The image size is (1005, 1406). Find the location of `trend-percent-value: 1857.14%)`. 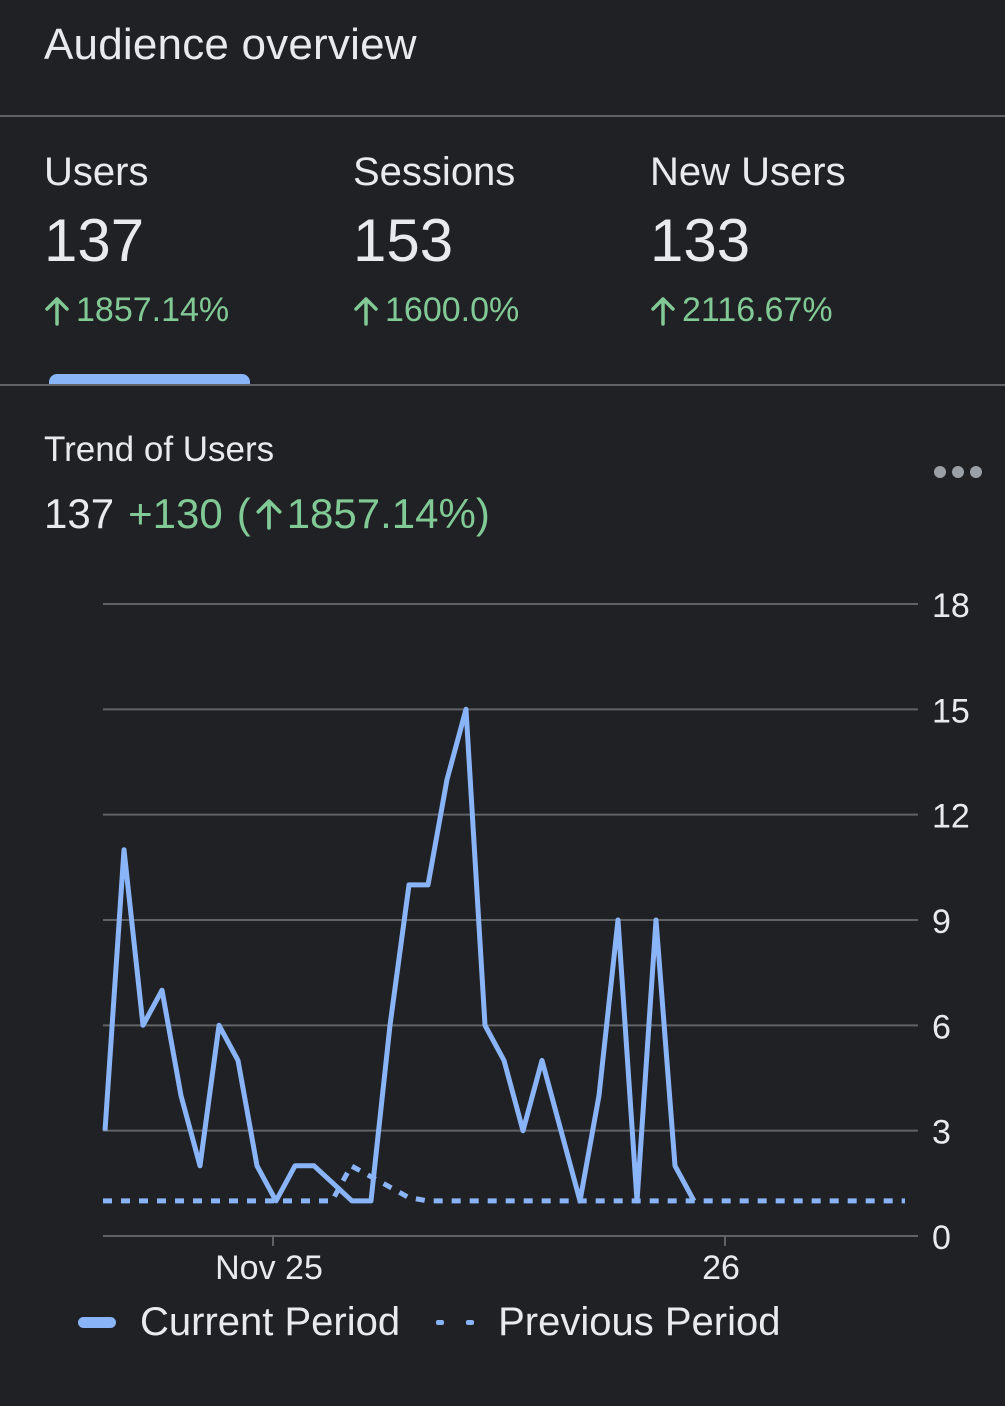

trend-percent-value: 1857.14%) is located at coordinates (388, 513).